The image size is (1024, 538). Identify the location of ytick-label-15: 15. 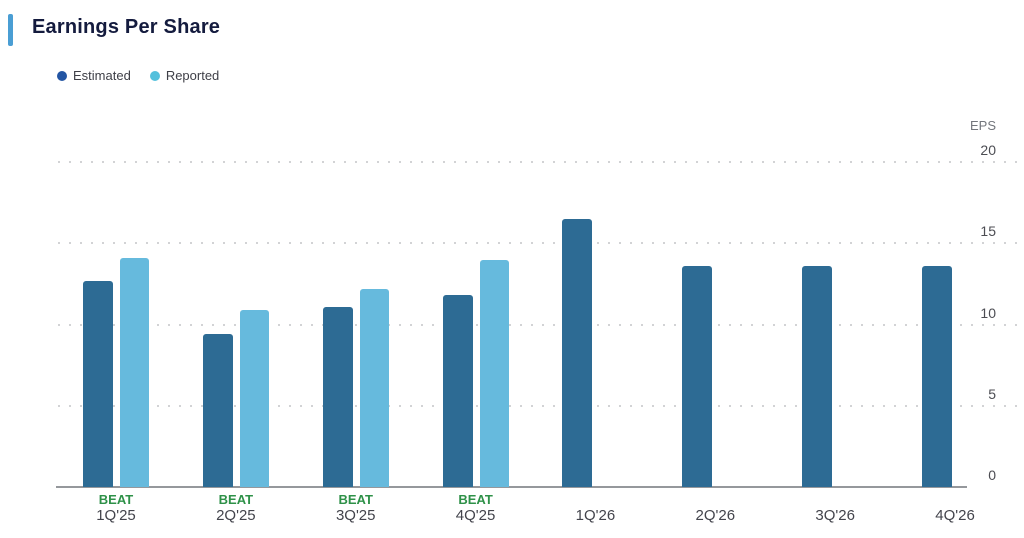
(988, 231).